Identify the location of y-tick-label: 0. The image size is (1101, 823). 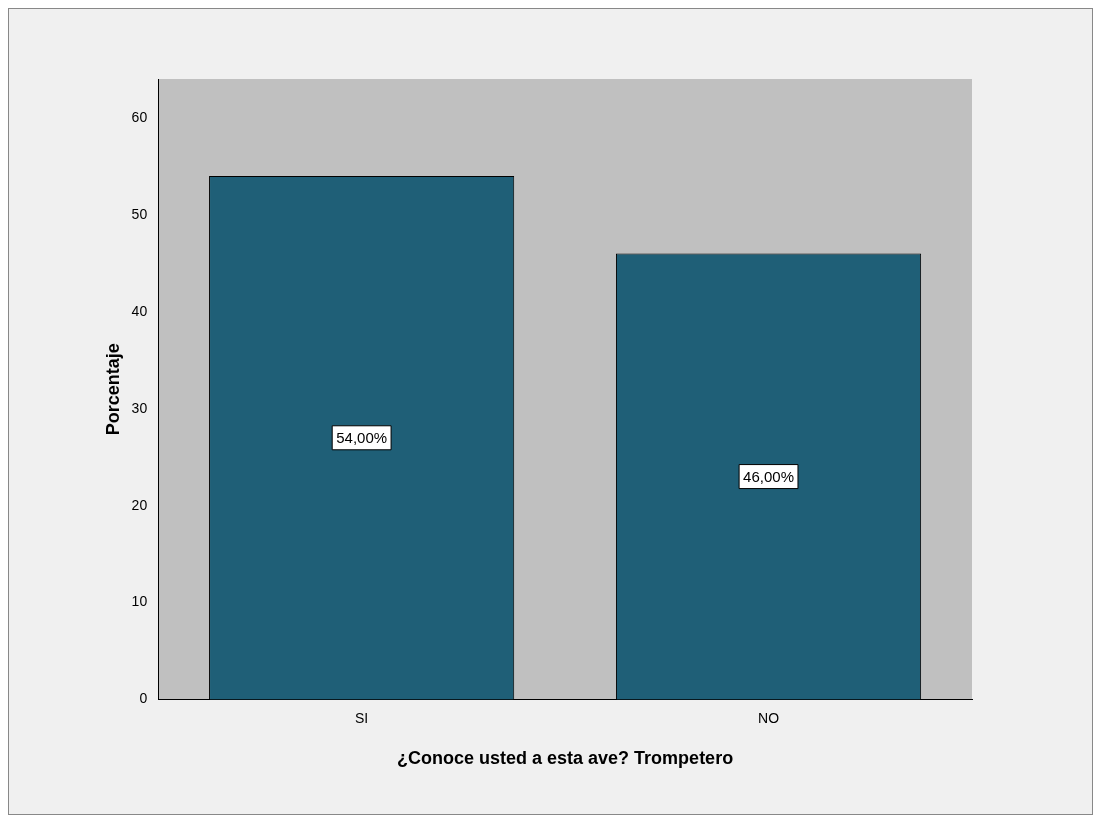
(143, 698).